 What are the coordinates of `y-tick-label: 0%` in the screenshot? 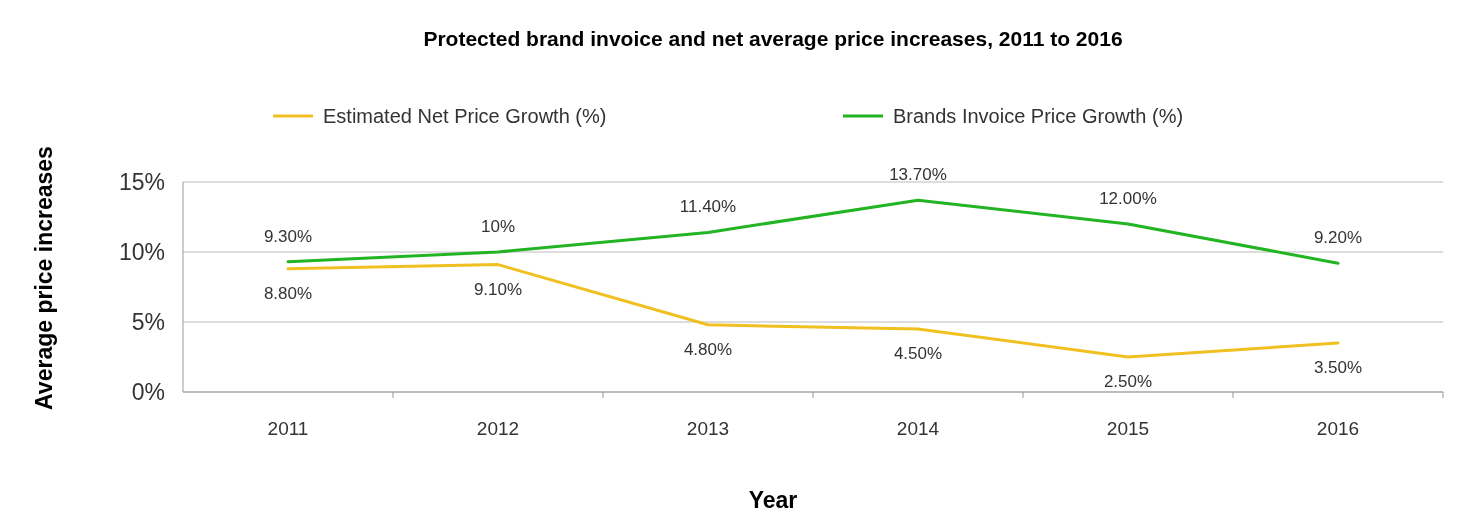 It's located at (148, 392).